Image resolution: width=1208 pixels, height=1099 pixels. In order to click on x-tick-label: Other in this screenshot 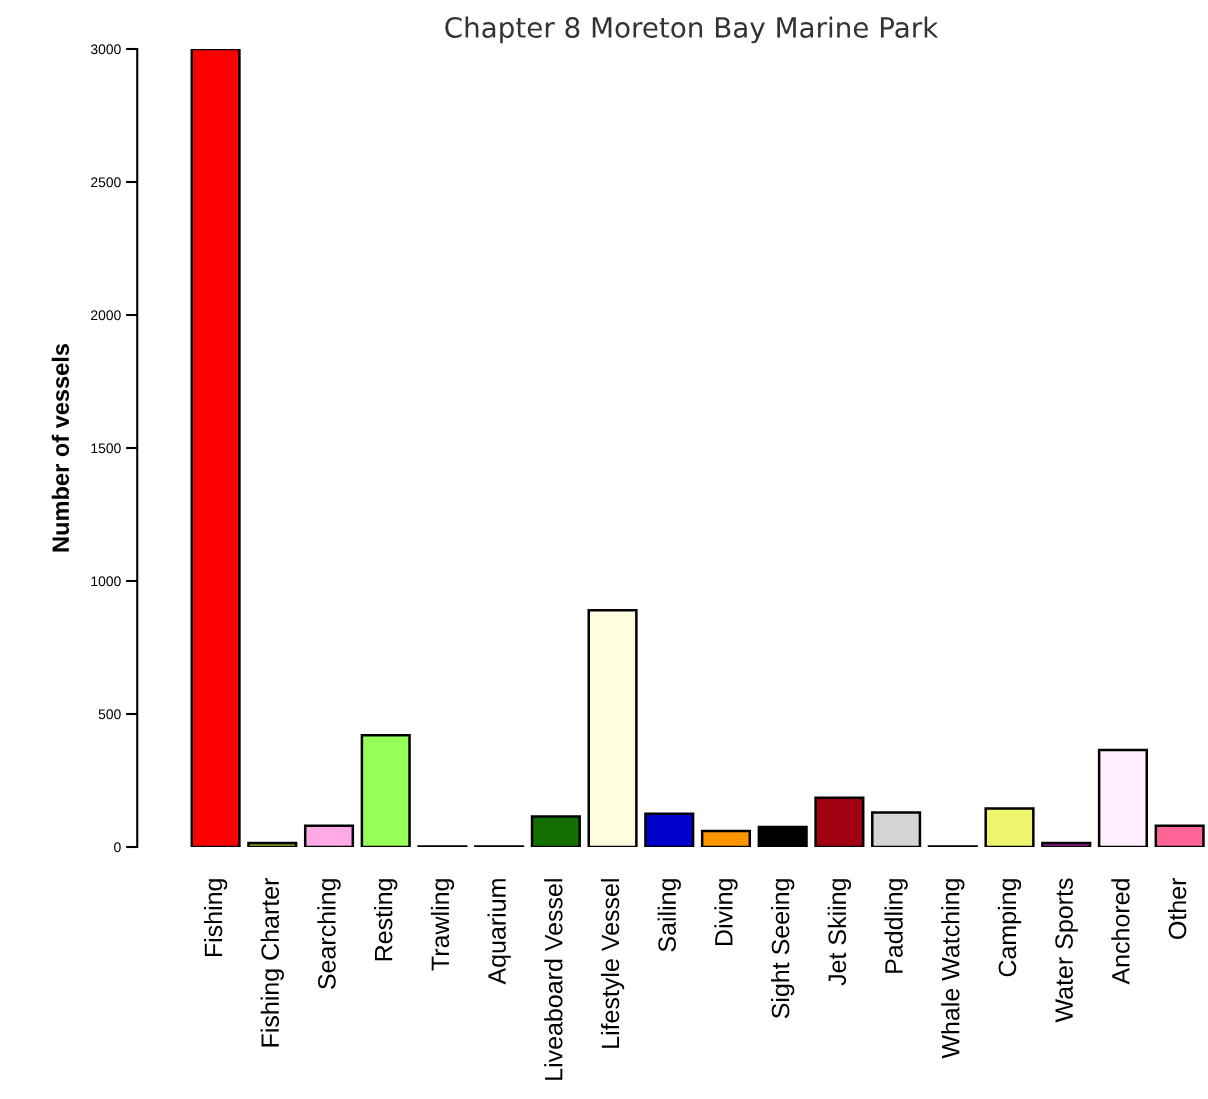, I will do `click(1177, 908)`.